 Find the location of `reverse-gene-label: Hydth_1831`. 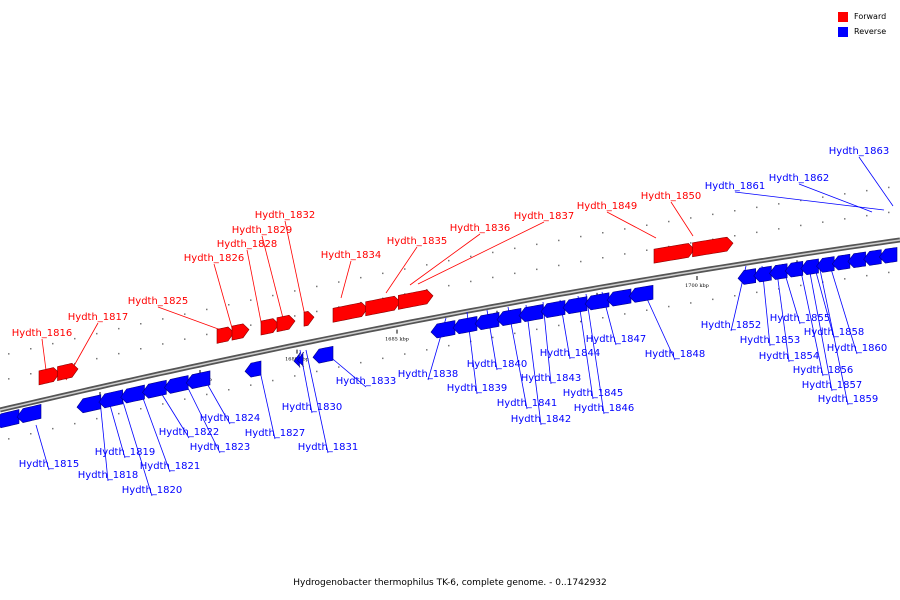

reverse-gene-label: Hydth_1831 is located at coordinates (328, 447).